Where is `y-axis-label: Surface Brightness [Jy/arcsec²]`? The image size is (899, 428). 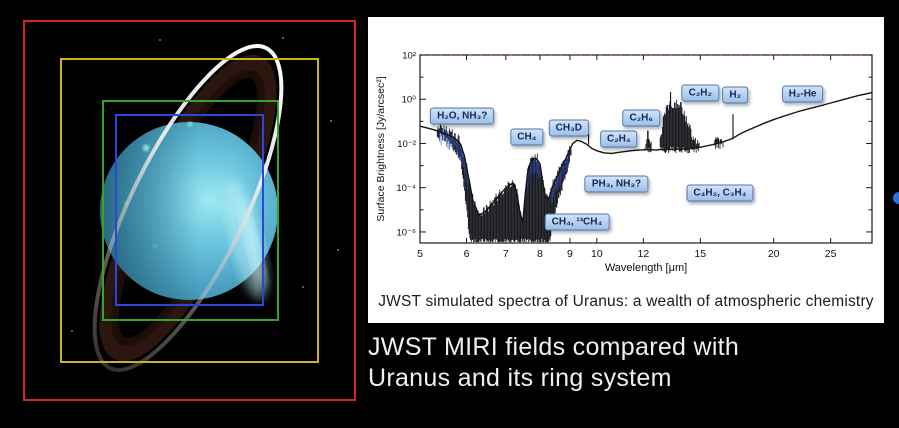
y-axis-label: Surface Brightness [Jy/arcsec²] is located at coordinates (381, 148).